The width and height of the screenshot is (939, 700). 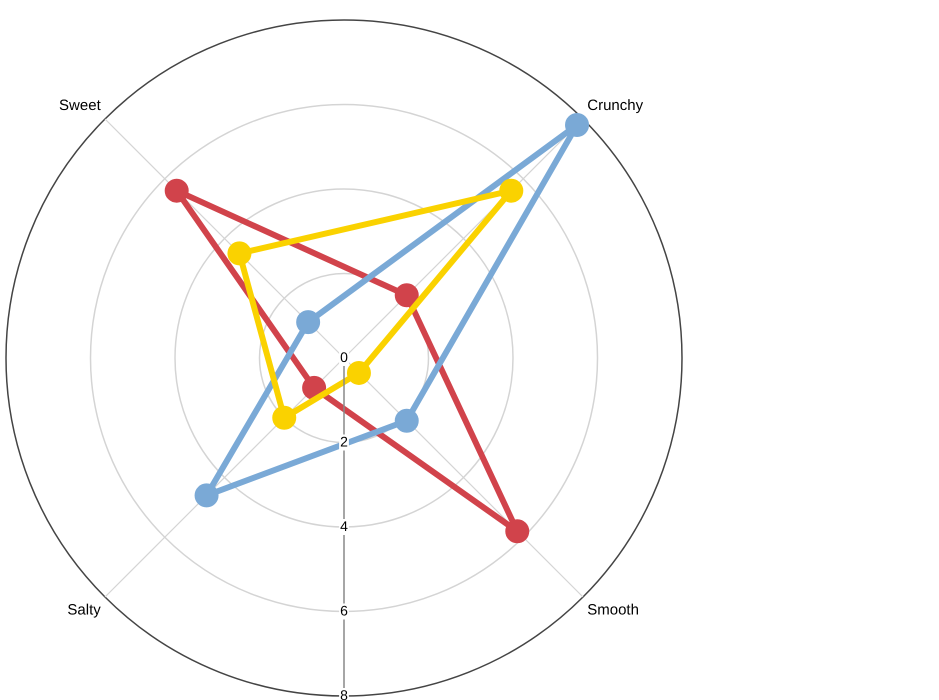 What do you see at coordinates (344, 526) in the screenshot?
I see `y-tick-label: 4` at bounding box center [344, 526].